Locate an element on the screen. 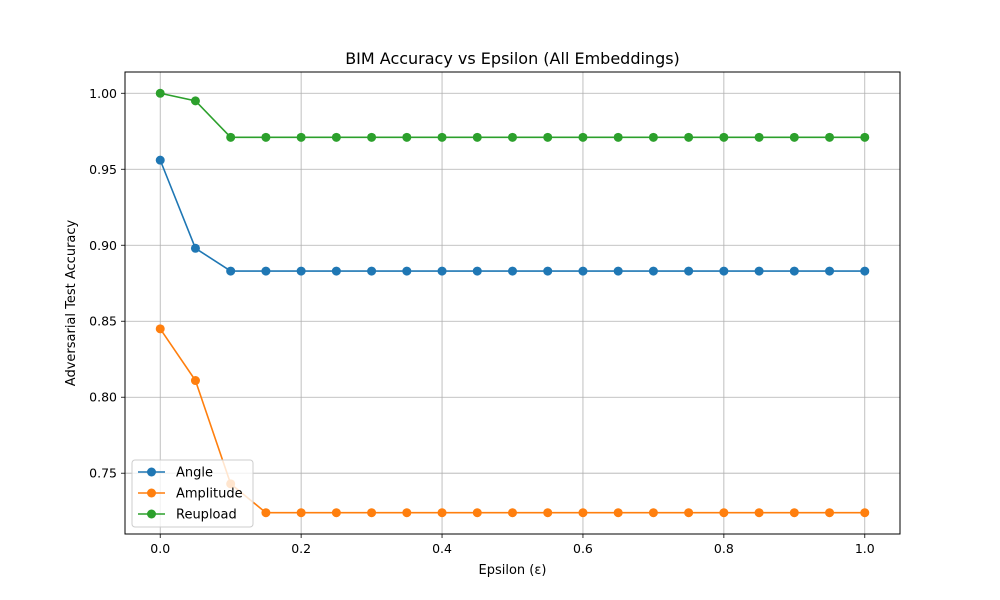 This screenshot has height=600, width=1000. legend-item: Amplitude is located at coordinates (190, 494).